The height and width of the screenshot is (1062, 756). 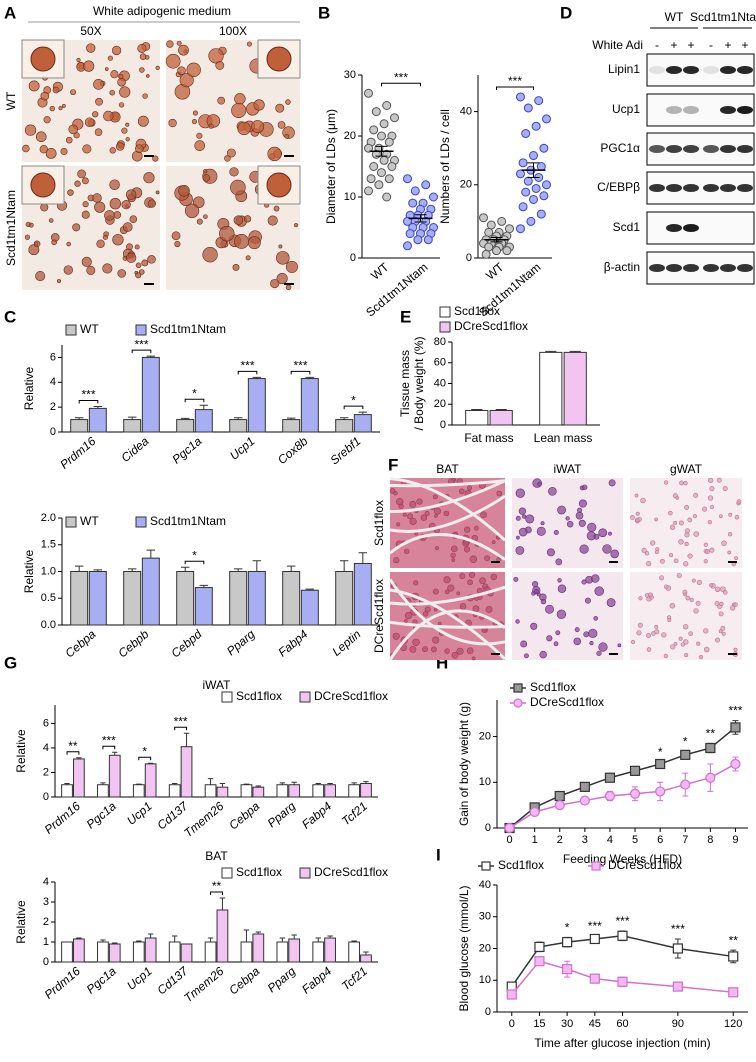 I want to click on y-tick-label: 2, so click(x=53, y=407).